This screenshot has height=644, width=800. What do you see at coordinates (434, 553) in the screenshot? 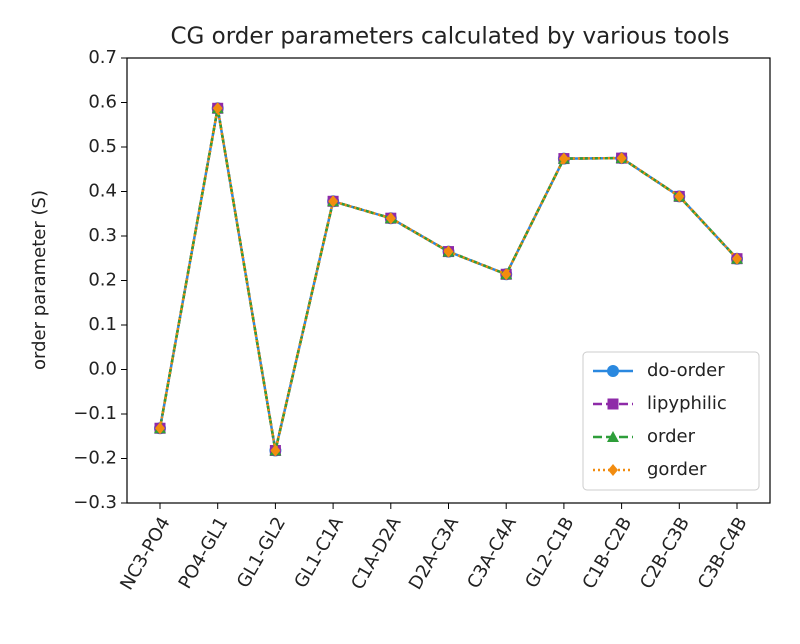
I see `x-tick-label: D2A-C3A` at bounding box center [434, 553].